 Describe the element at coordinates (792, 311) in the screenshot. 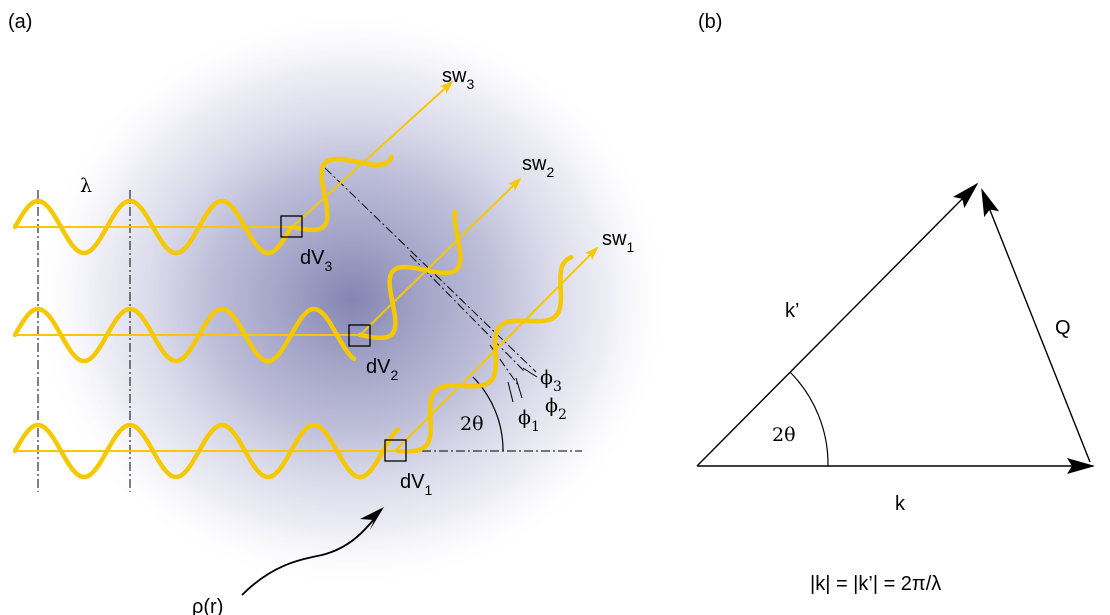

I see `k-prime-label: k’` at that location.